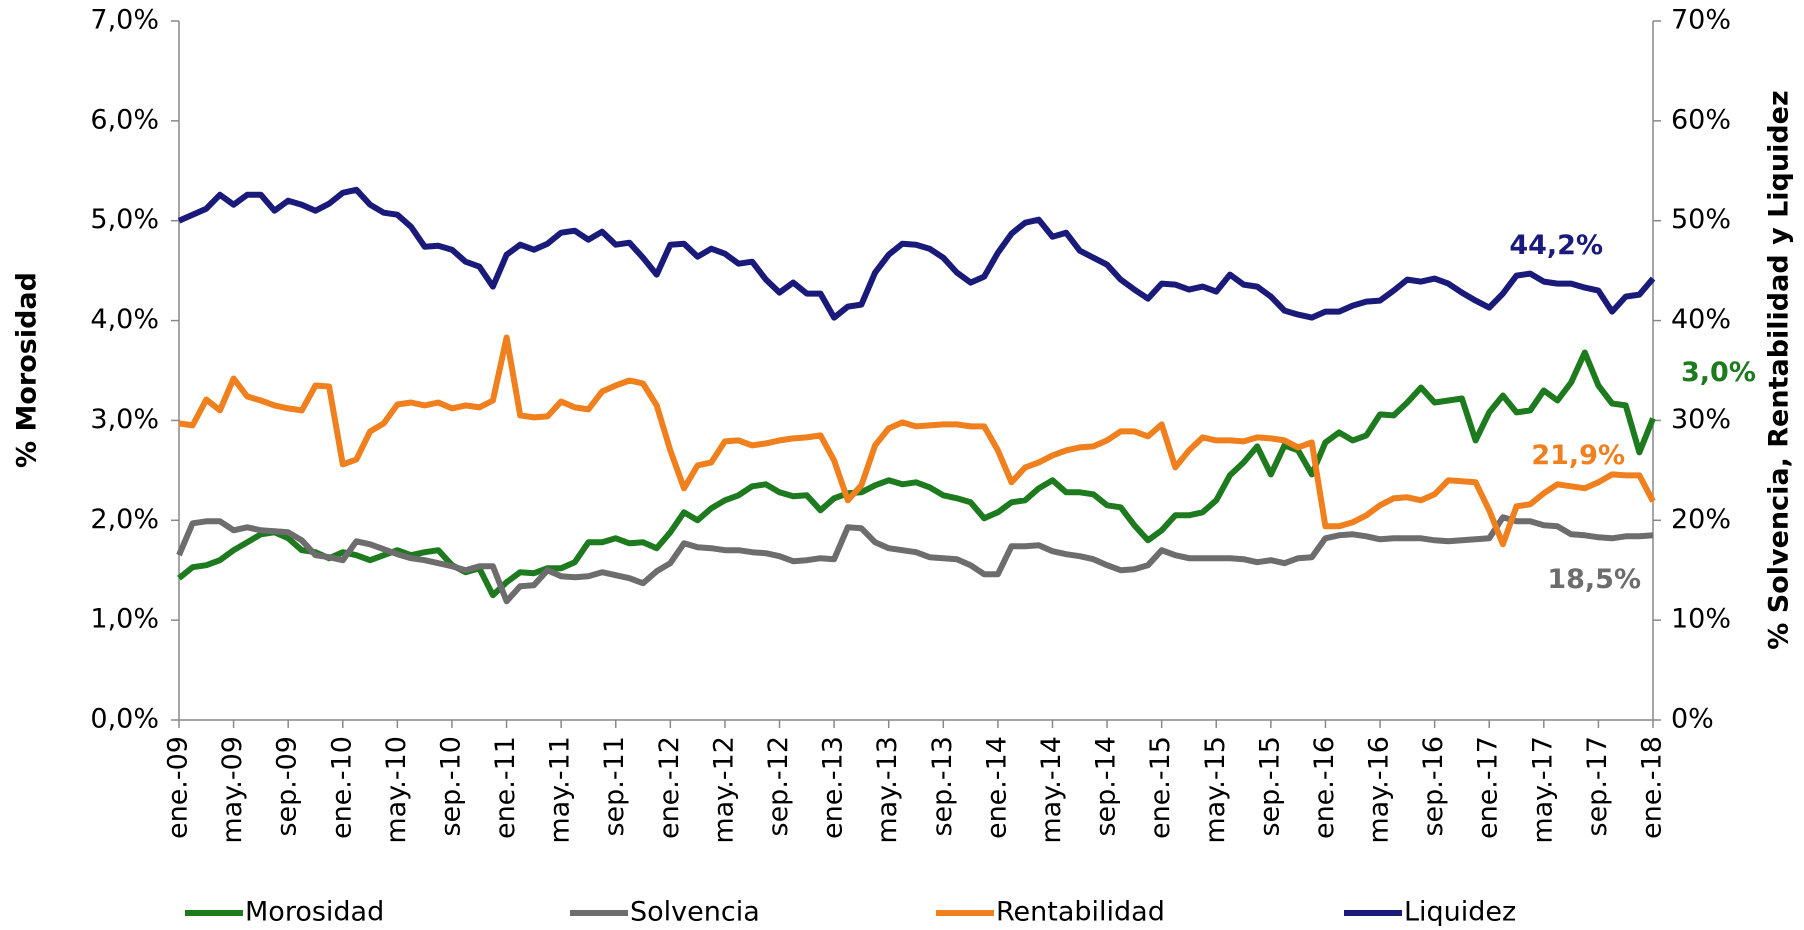 This screenshot has height=930, width=1804. Describe the element at coordinates (396, 790) in the screenshot. I see `x-tick-label: may.-10` at that location.